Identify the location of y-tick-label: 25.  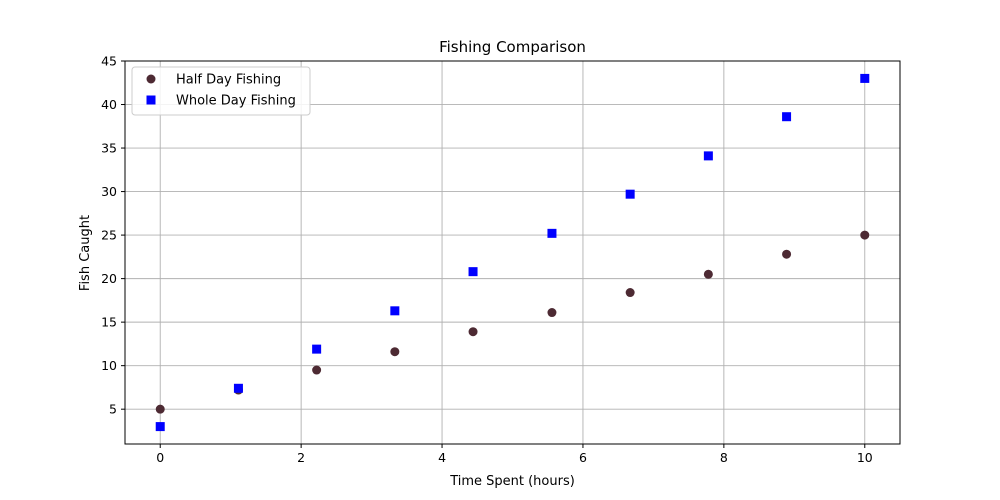
(109, 235).